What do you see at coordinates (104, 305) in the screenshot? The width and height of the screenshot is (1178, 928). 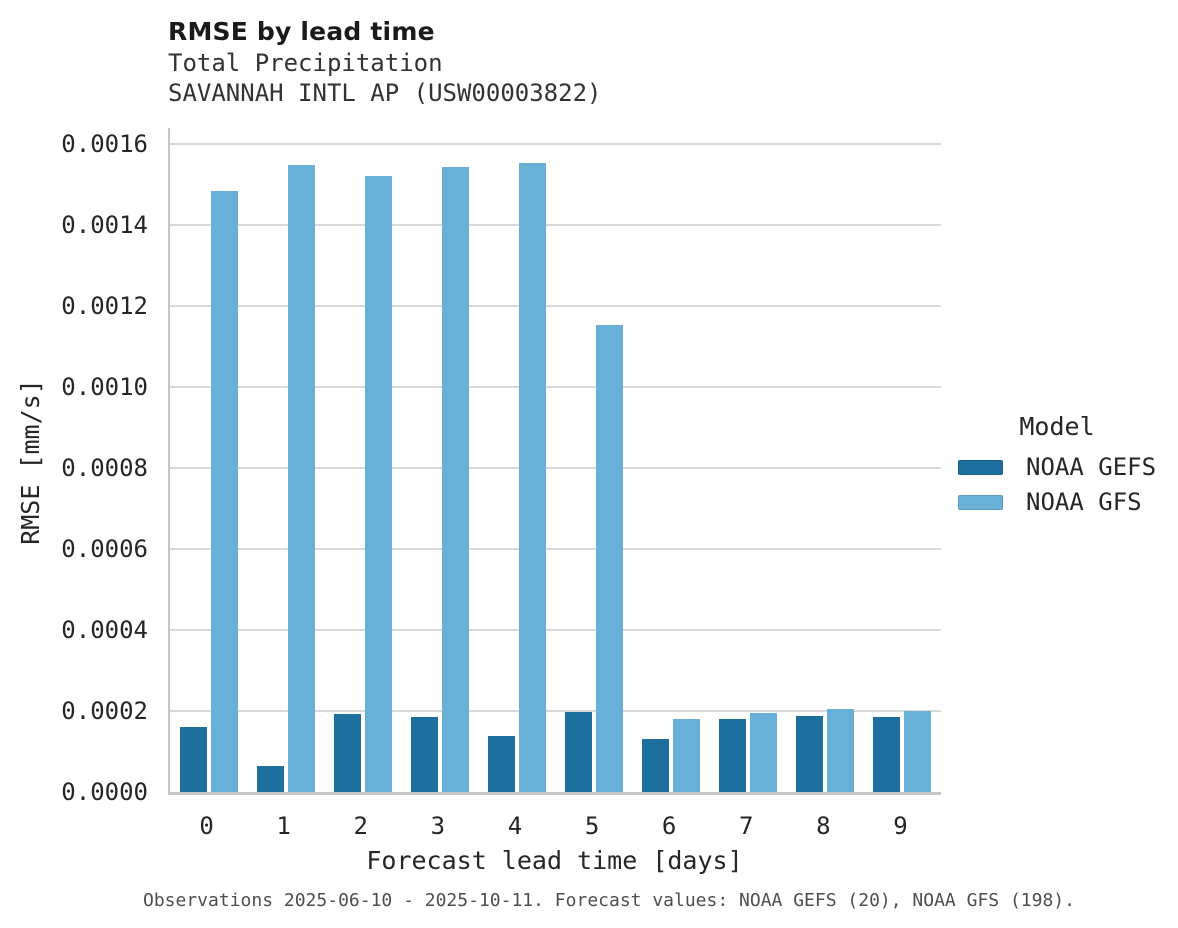 I see `y-tick-label-0.0012: 0.0012` at bounding box center [104, 305].